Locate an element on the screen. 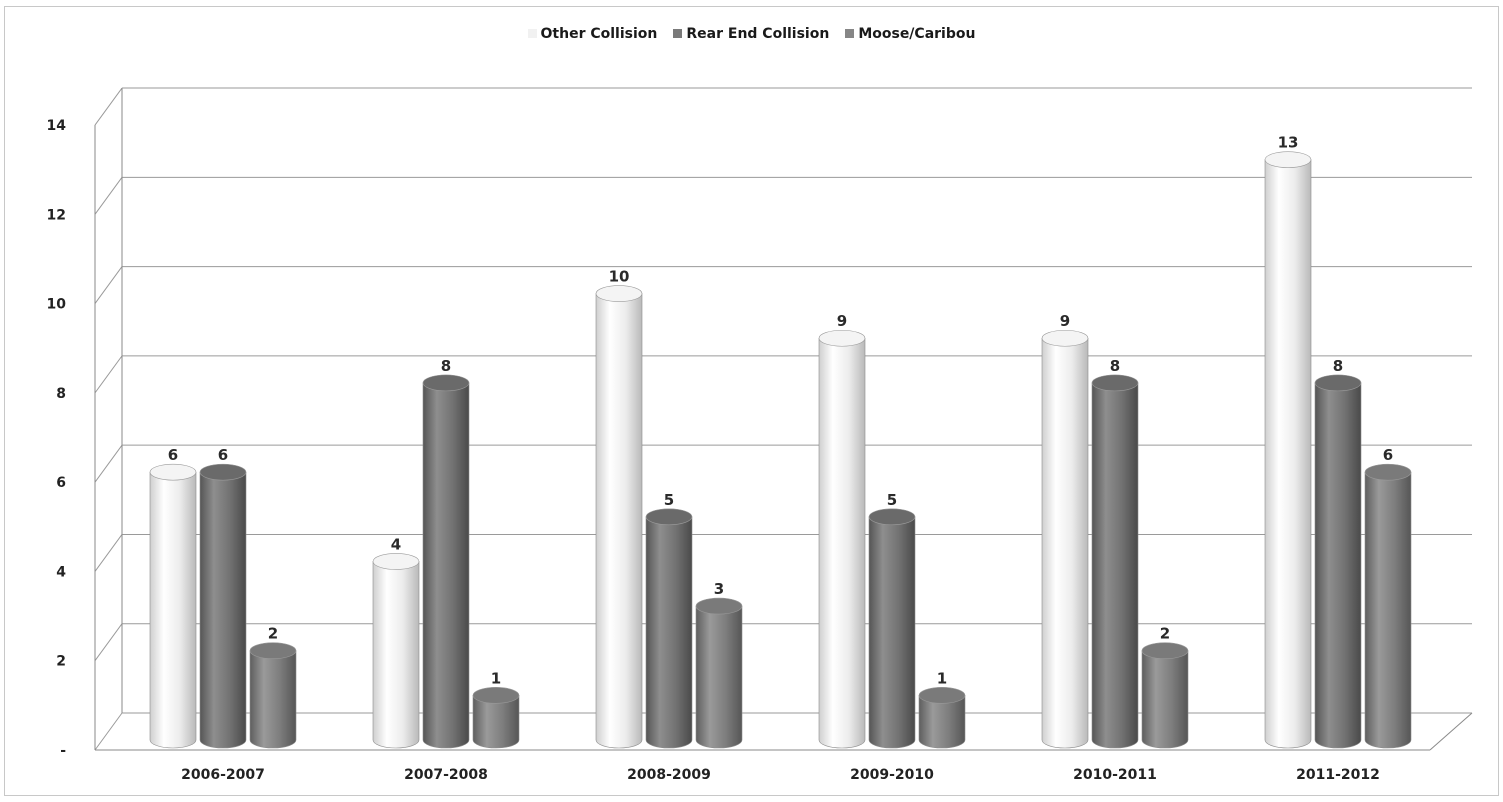 This screenshot has width=1503, height=802. legend-label: Other Collision is located at coordinates (599, 34).